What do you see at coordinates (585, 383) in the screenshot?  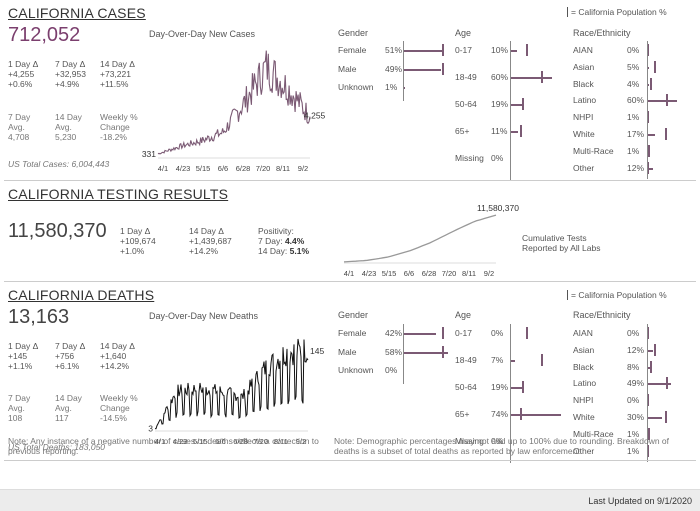 I see `race-label: Latino` at bounding box center [585, 383].